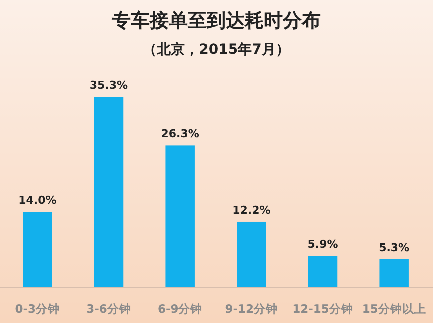  What do you see at coordinates (37, 309) in the screenshot?
I see `x-tick-label: 0-3分钟` at bounding box center [37, 309].